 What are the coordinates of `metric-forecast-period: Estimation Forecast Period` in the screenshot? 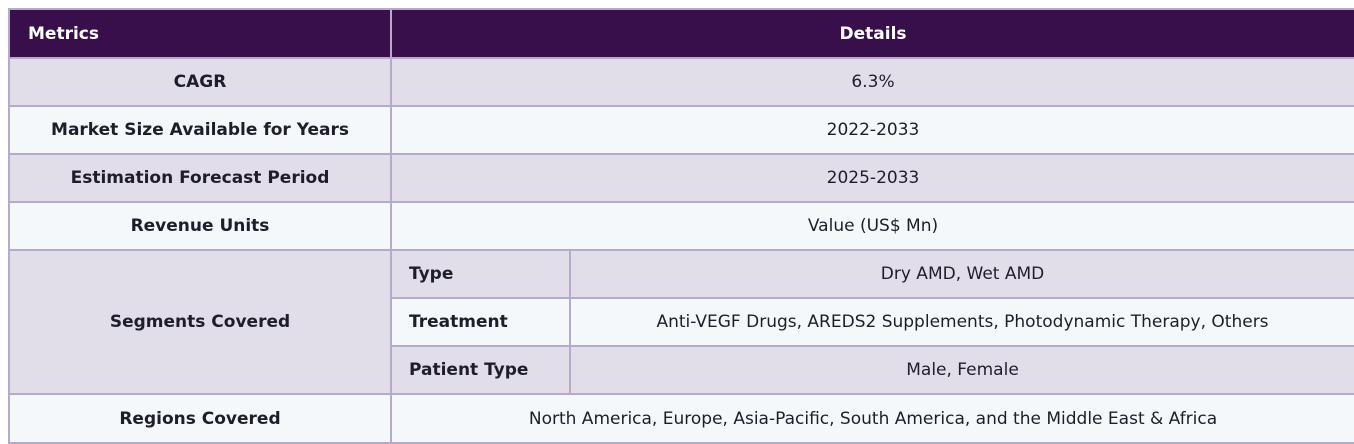 It's located at (200, 178).